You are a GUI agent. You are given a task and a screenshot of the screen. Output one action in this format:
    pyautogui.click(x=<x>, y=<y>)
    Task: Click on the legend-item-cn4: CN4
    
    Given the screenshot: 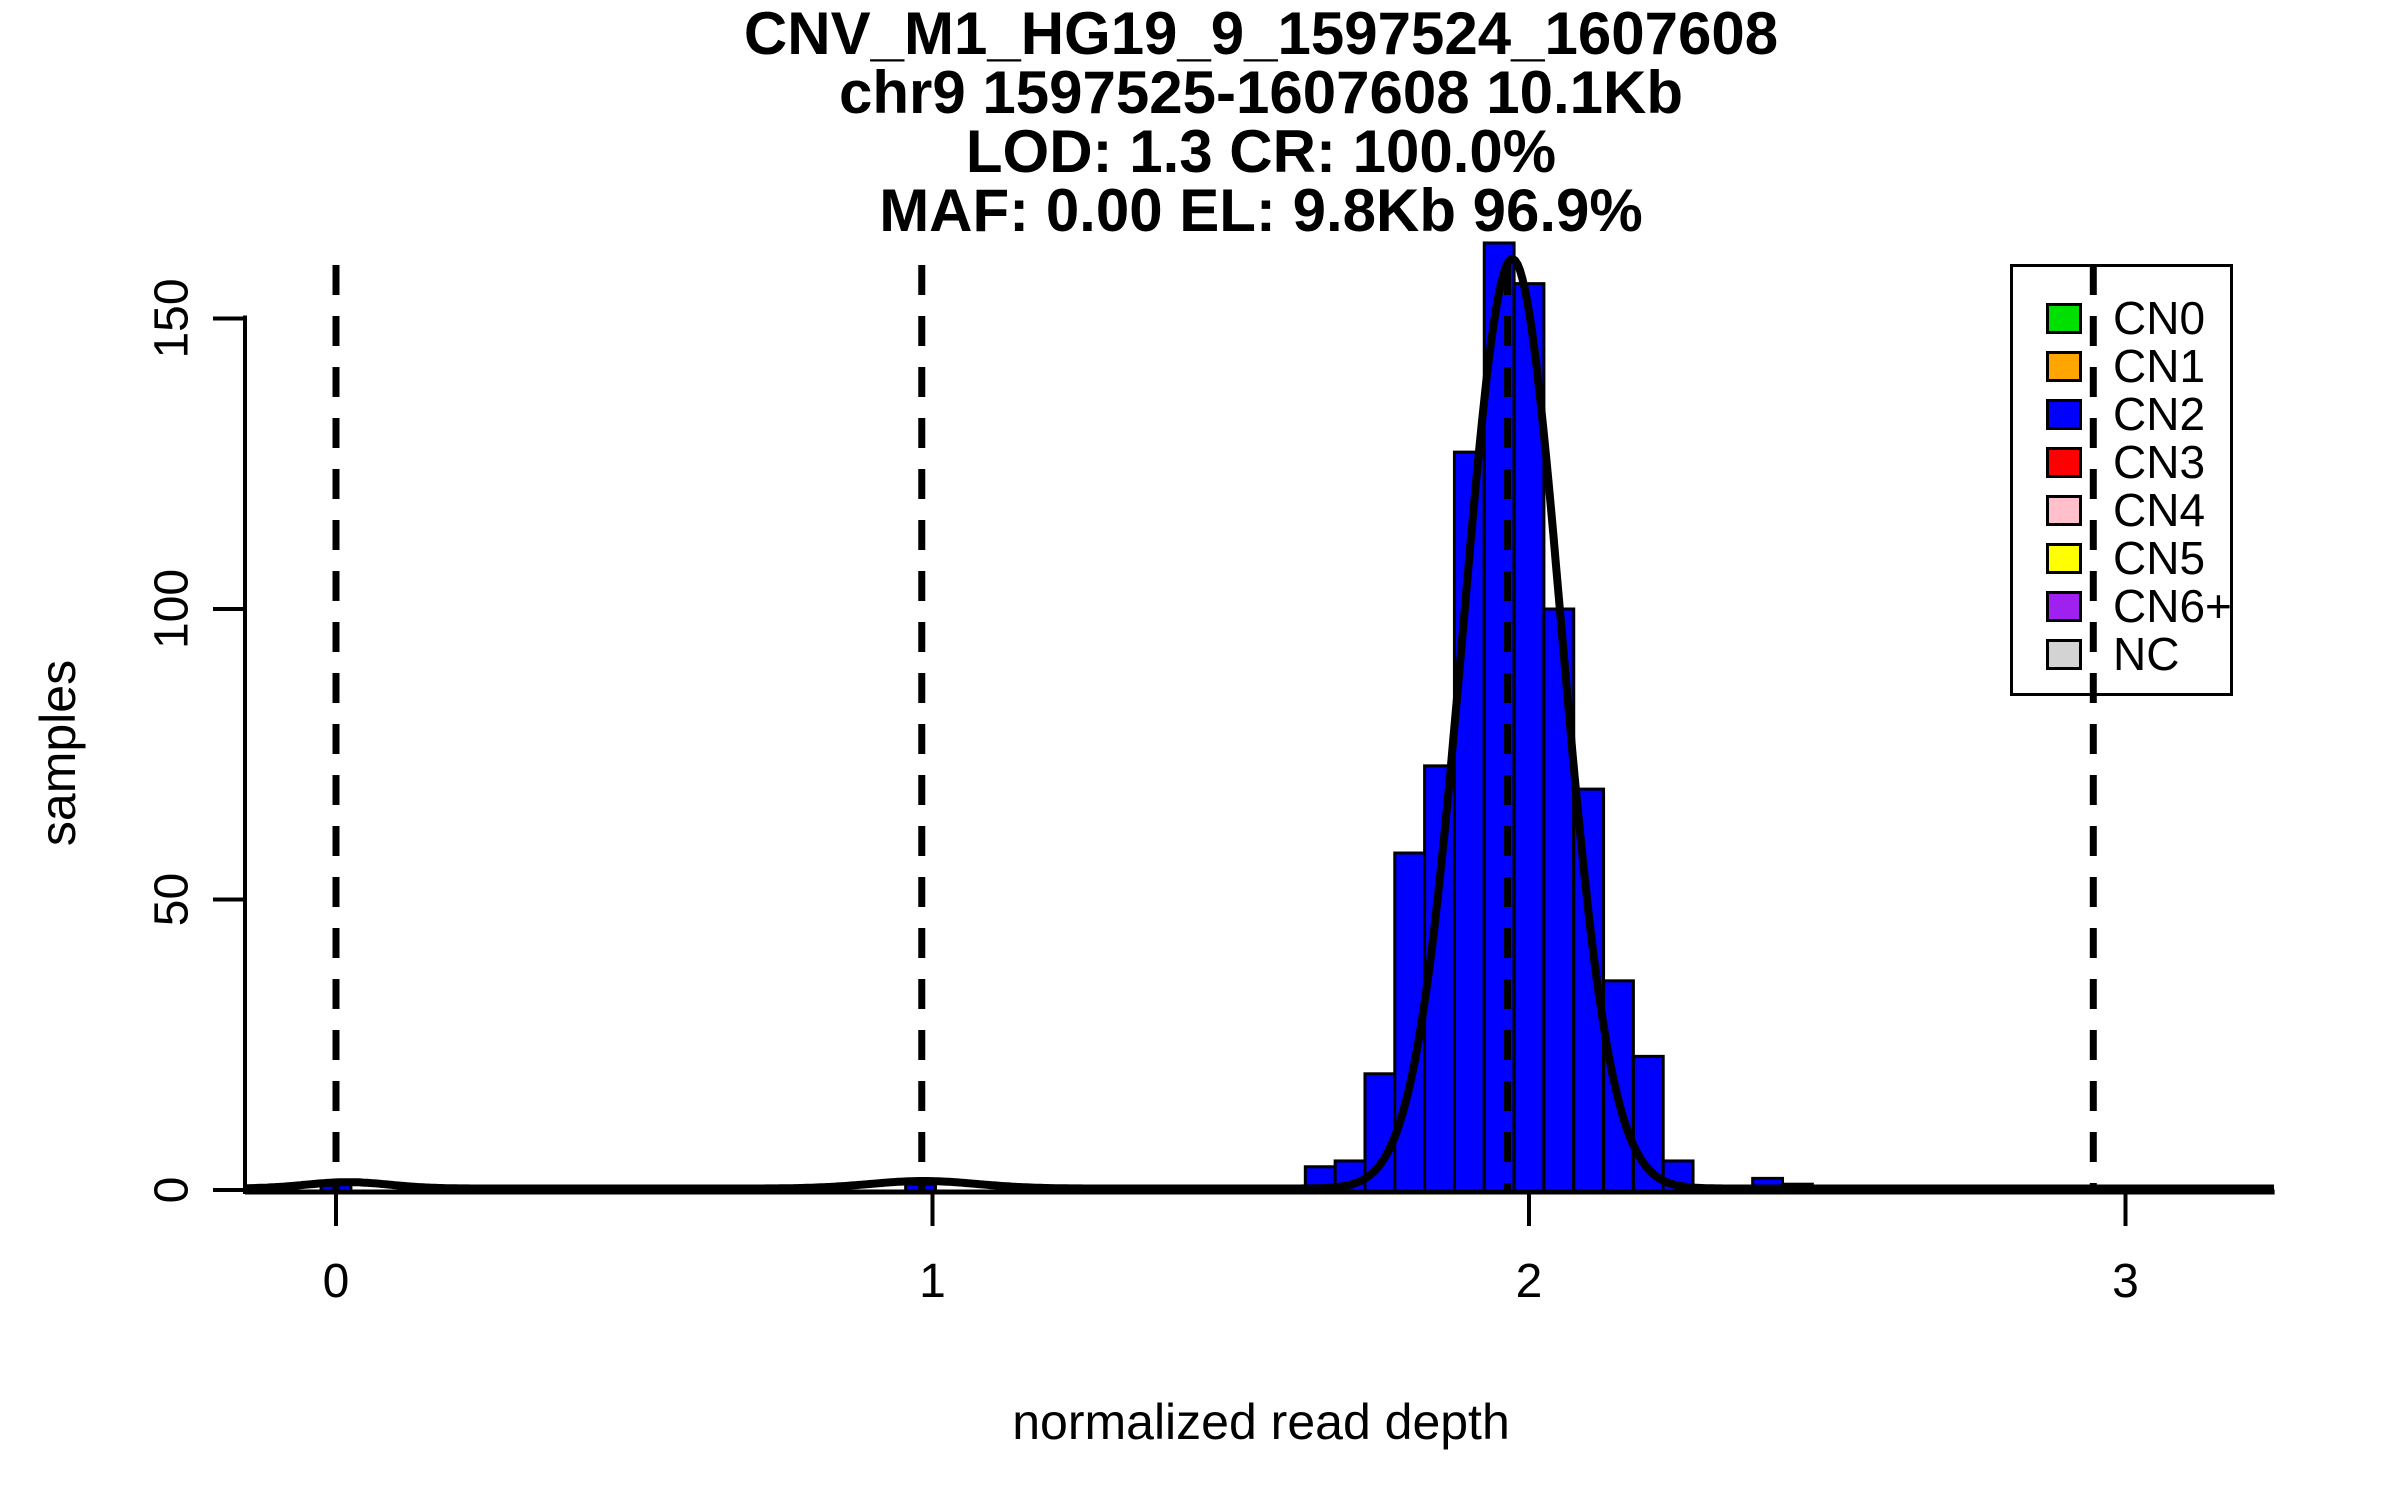 What is the action you would take?
    pyautogui.click(x=2121, y=510)
    